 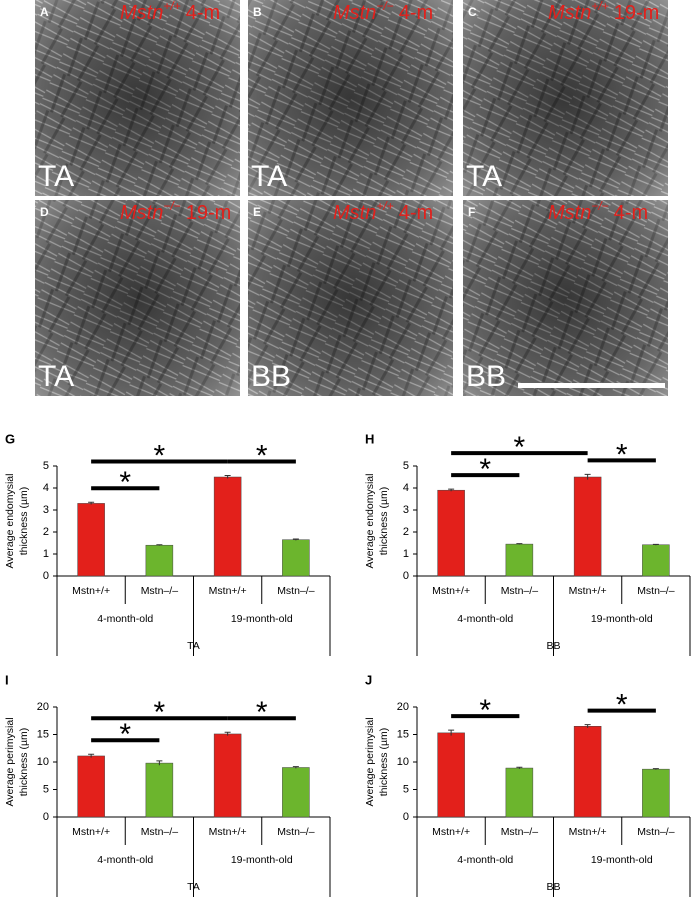 I want to click on micrograph-panel: D Mstn−/− 19-m TA, so click(x=137, y=297).